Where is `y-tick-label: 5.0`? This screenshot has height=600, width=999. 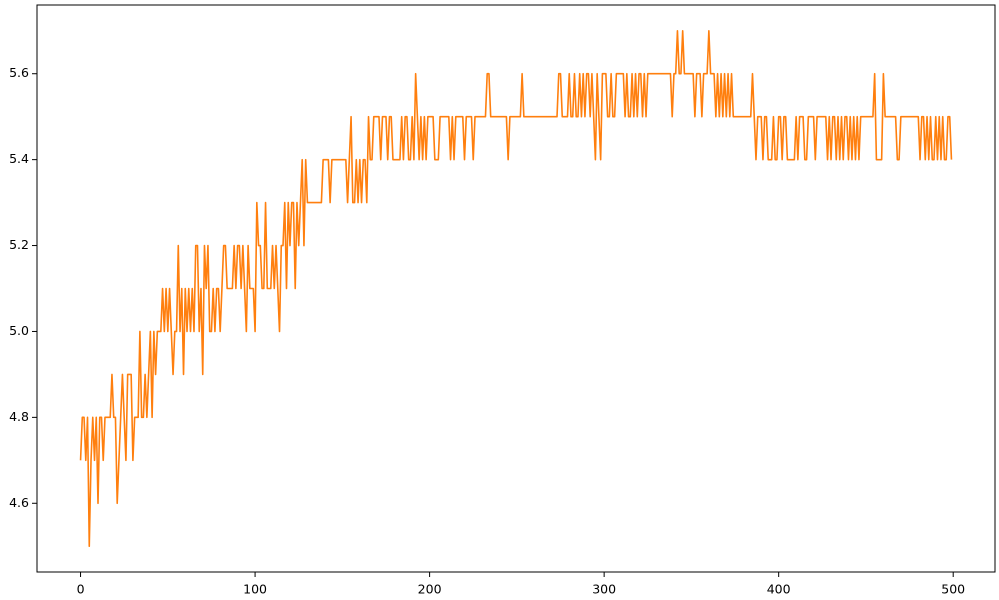 y-tick-label: 5.0 is located at coordinates (19, 330).